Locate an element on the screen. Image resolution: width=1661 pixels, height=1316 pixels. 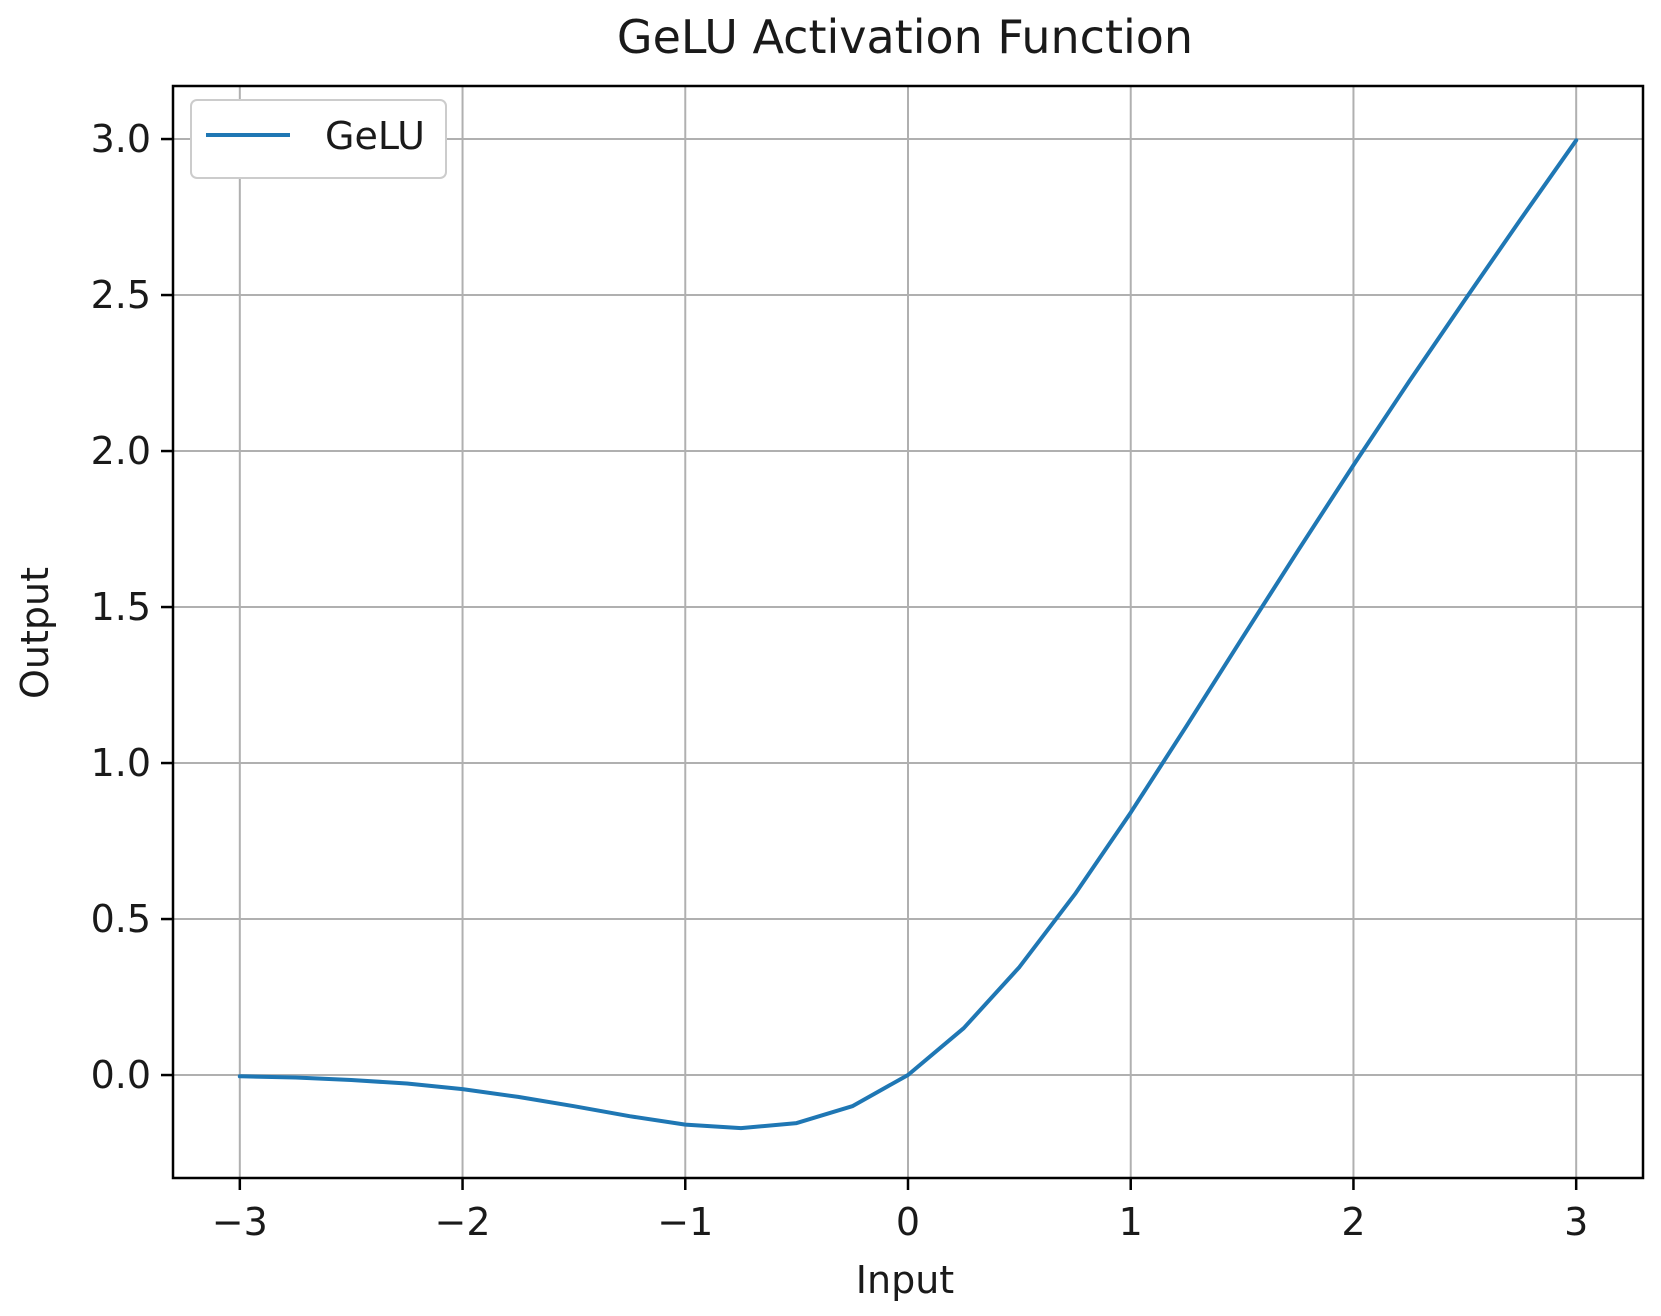
x-tick-label: −1 is located at coordinates (685, 1222).